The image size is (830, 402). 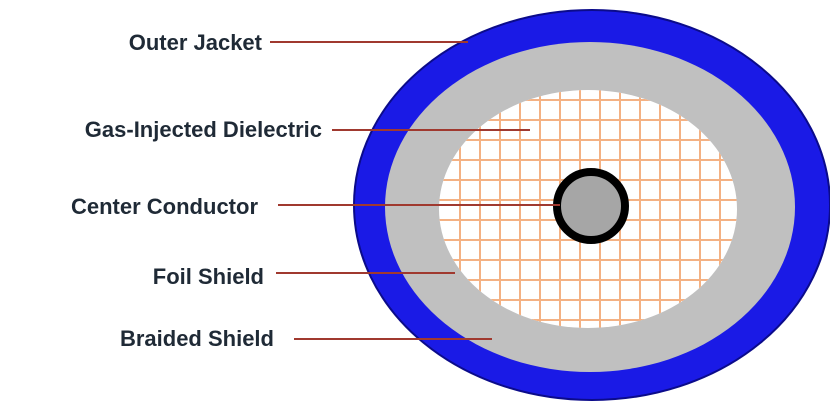 What do you see at coordinates (591, 206) in the screenshot?
I see `center-conductor` at bounding box center [591, 206].